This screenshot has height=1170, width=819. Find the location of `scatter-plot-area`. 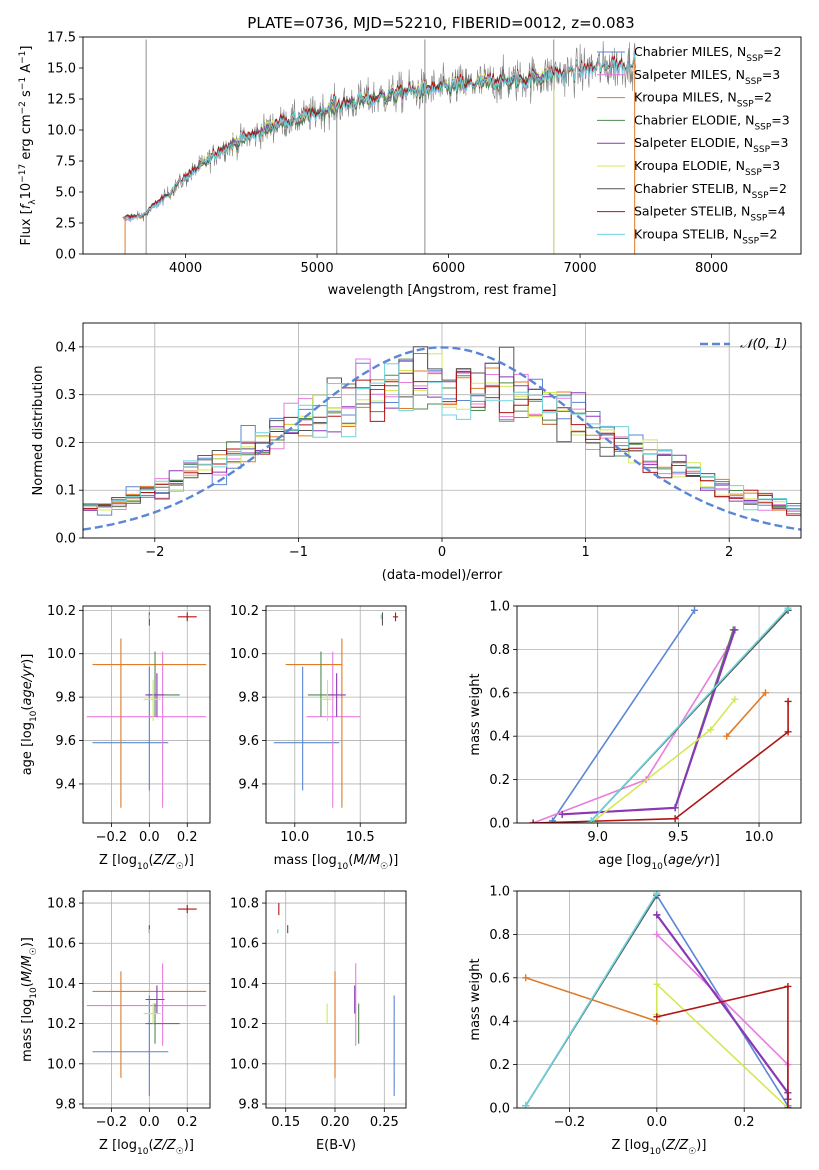

scatter-plot-area is located at coordinates (336, 999).